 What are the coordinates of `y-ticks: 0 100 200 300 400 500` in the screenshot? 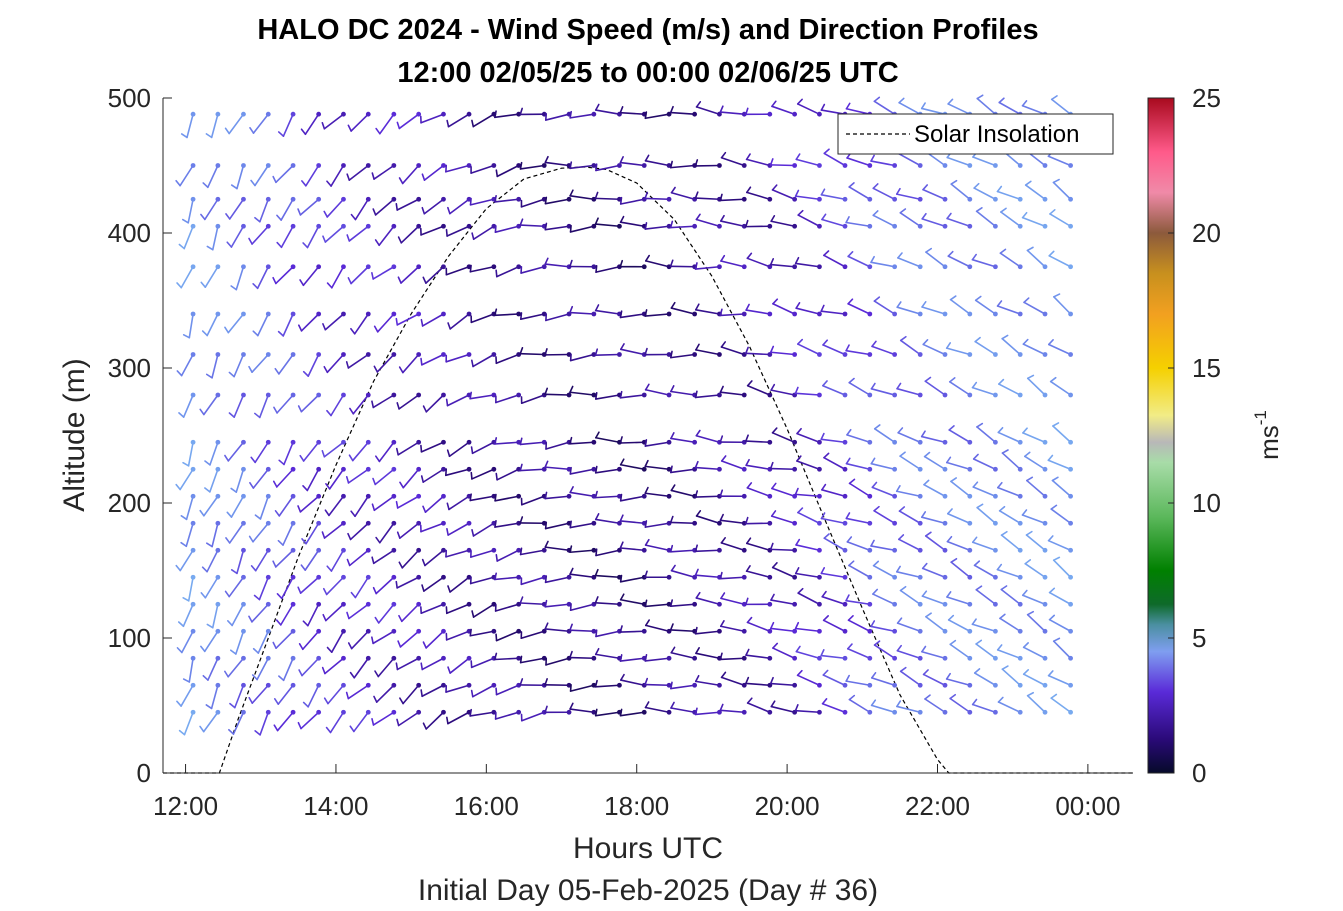 It's located at (140, 435).